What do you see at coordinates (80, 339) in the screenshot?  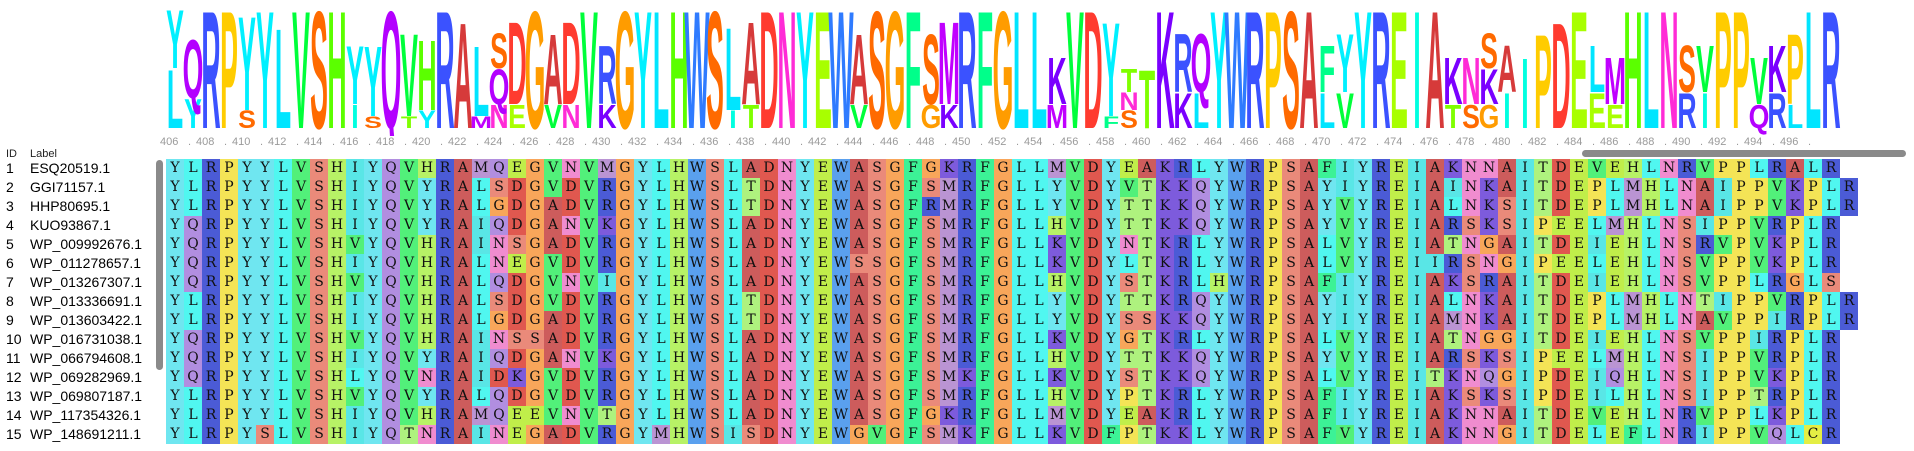 I see `sequence-label-row: 10 WP_016731038.1` at bounding box center [80, 339].